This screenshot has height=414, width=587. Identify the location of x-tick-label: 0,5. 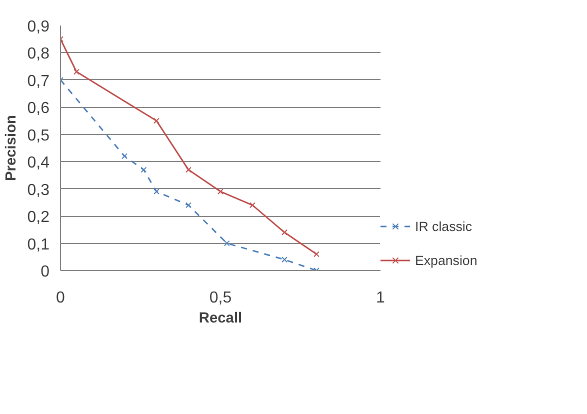
(220, 298).